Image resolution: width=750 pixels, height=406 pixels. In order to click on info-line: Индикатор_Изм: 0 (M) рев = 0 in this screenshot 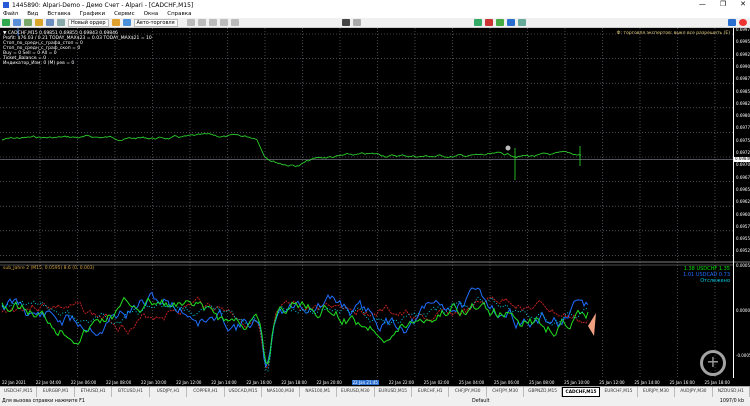, I will do `click(39, 63)`.